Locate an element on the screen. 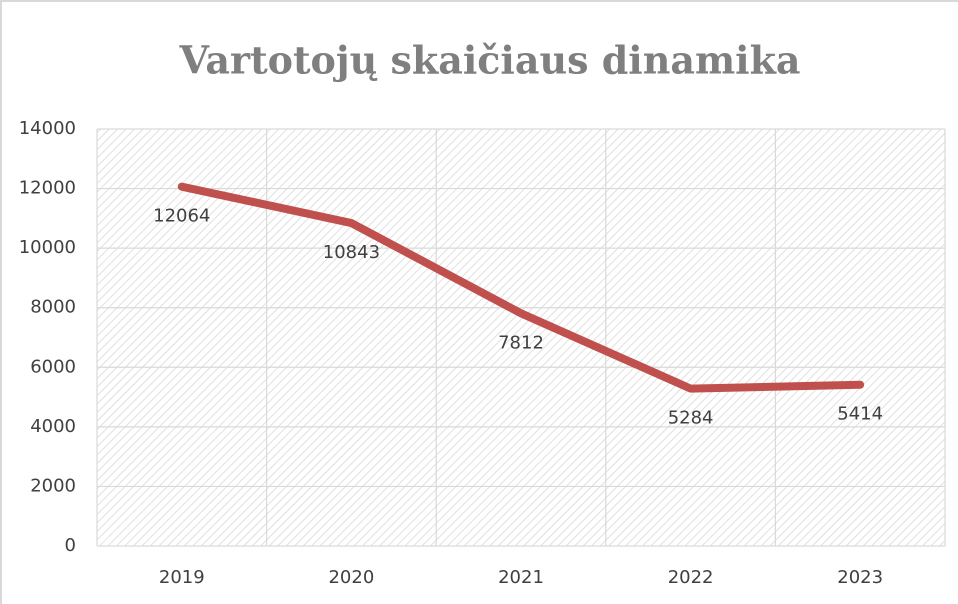 The width and height of the screenshot is (958, 604). y-tick-label: 8000 is located at coordinates (53, 307).